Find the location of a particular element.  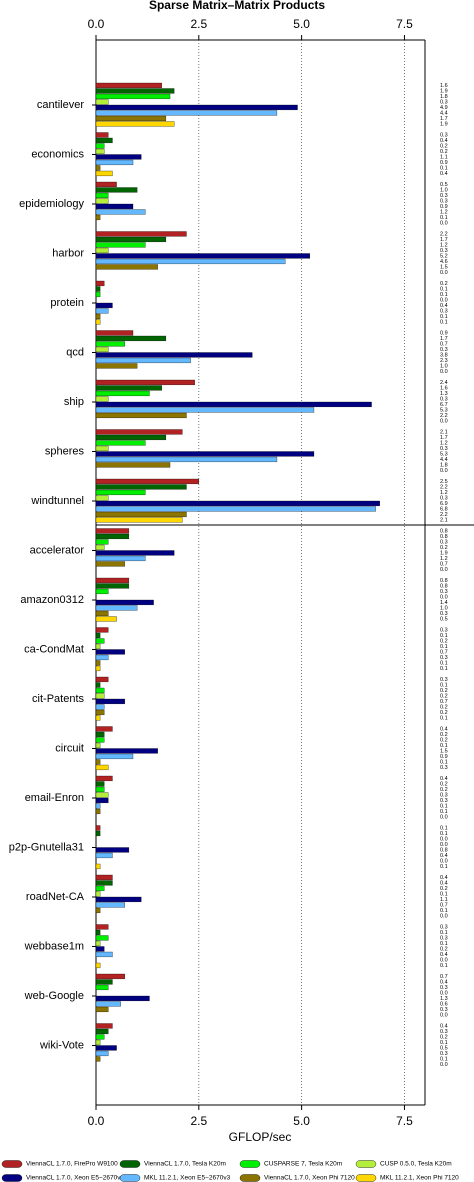

value-label: 0.9 is located at coordinates (444, 757).